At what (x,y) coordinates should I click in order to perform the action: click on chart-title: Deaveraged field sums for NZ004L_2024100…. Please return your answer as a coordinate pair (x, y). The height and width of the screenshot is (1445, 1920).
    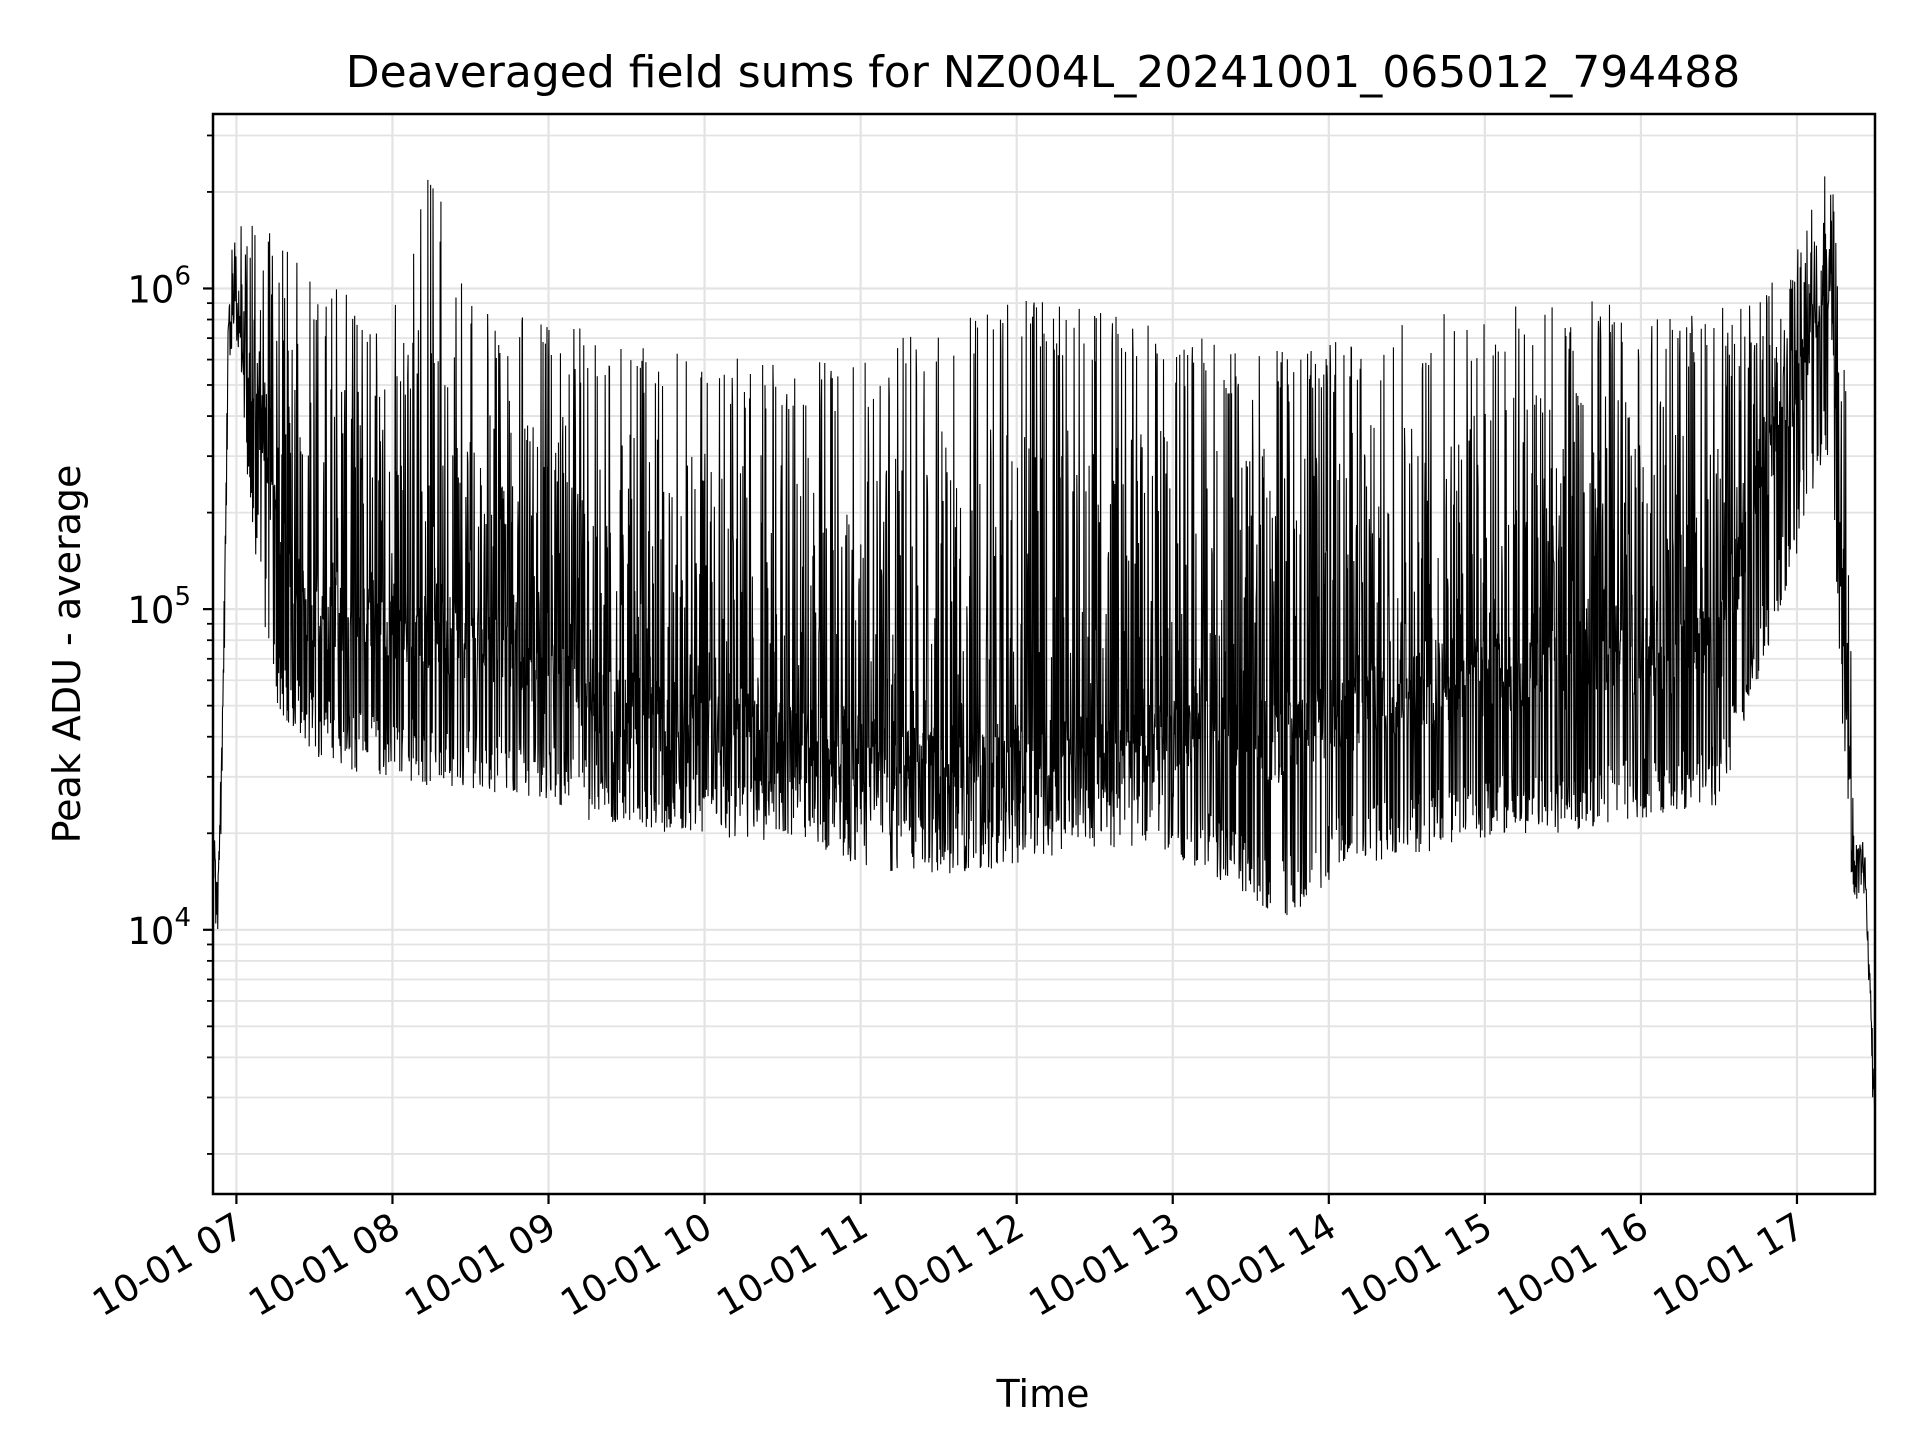
    Looking at the image, I should click on (1043, 72).